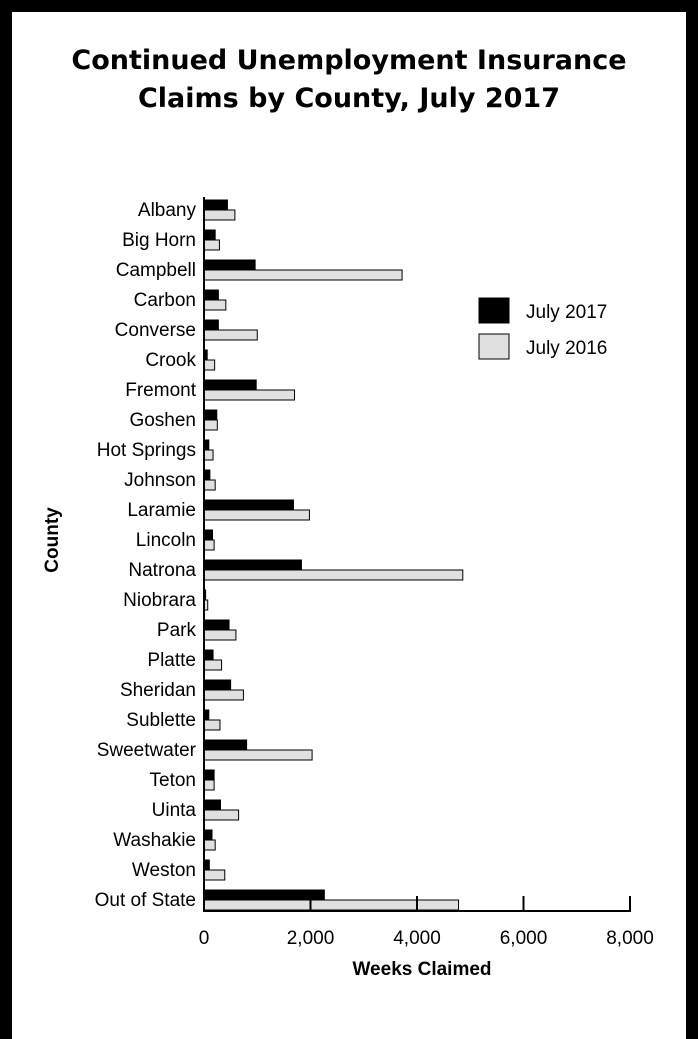  I want to click on y-tick-label-fremont: Fremont, so click(160, 390).